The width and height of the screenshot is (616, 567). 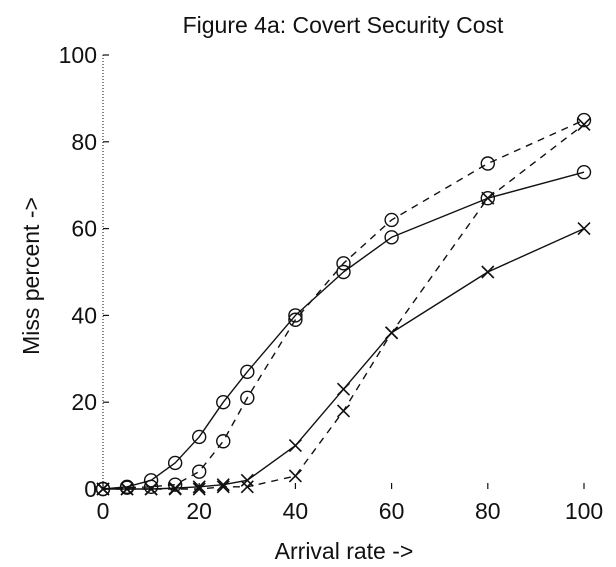 I want to click on x-tick-label: 100, so click(x=584, y=511).